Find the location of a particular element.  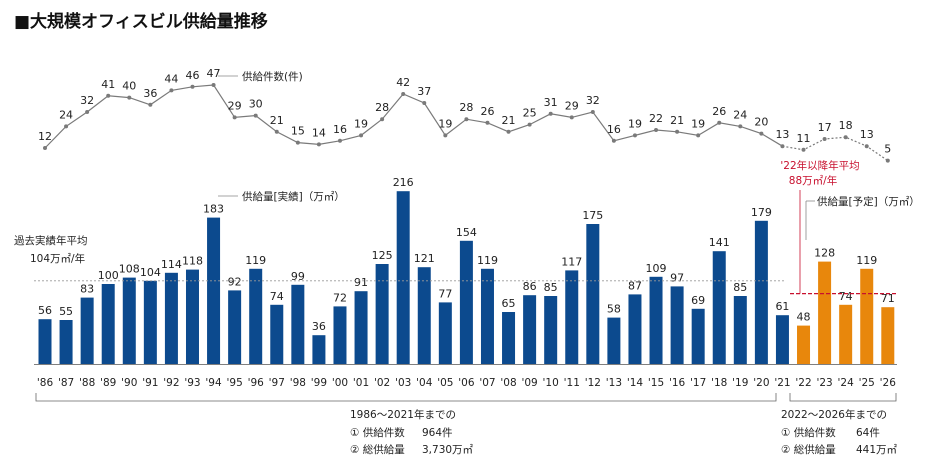

x-tick-label: '13 is located at coordinates (614, 383).